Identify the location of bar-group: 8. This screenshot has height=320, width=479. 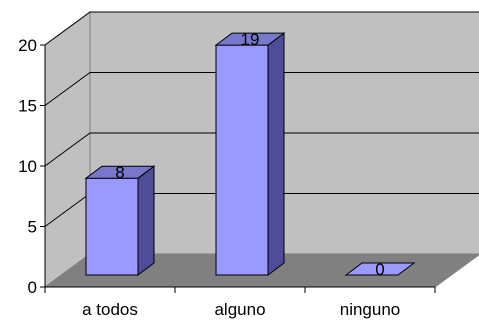
(120, 219).